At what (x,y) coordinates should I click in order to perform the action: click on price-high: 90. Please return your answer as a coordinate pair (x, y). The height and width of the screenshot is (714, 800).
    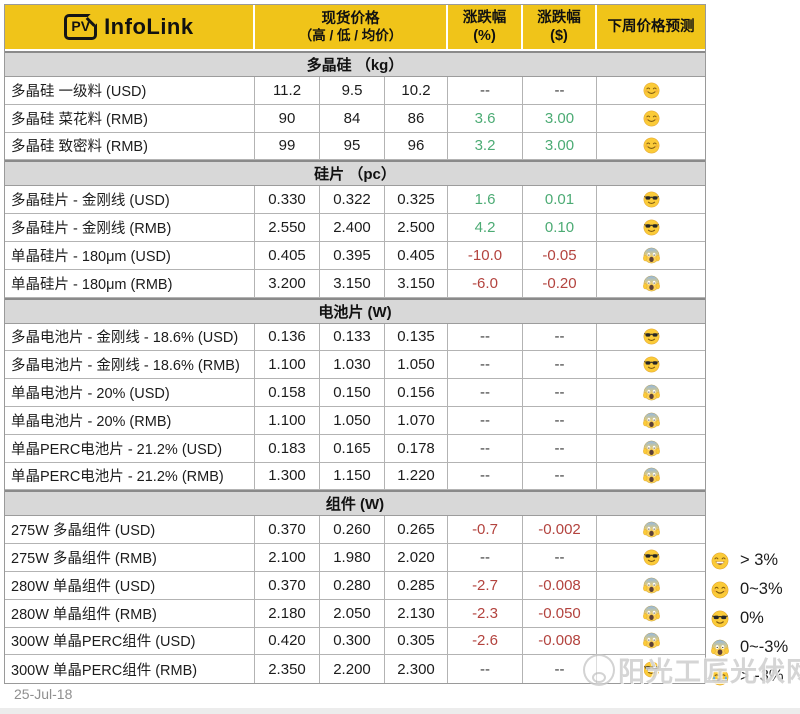
    Looking at the image, I should click on (287, 118).